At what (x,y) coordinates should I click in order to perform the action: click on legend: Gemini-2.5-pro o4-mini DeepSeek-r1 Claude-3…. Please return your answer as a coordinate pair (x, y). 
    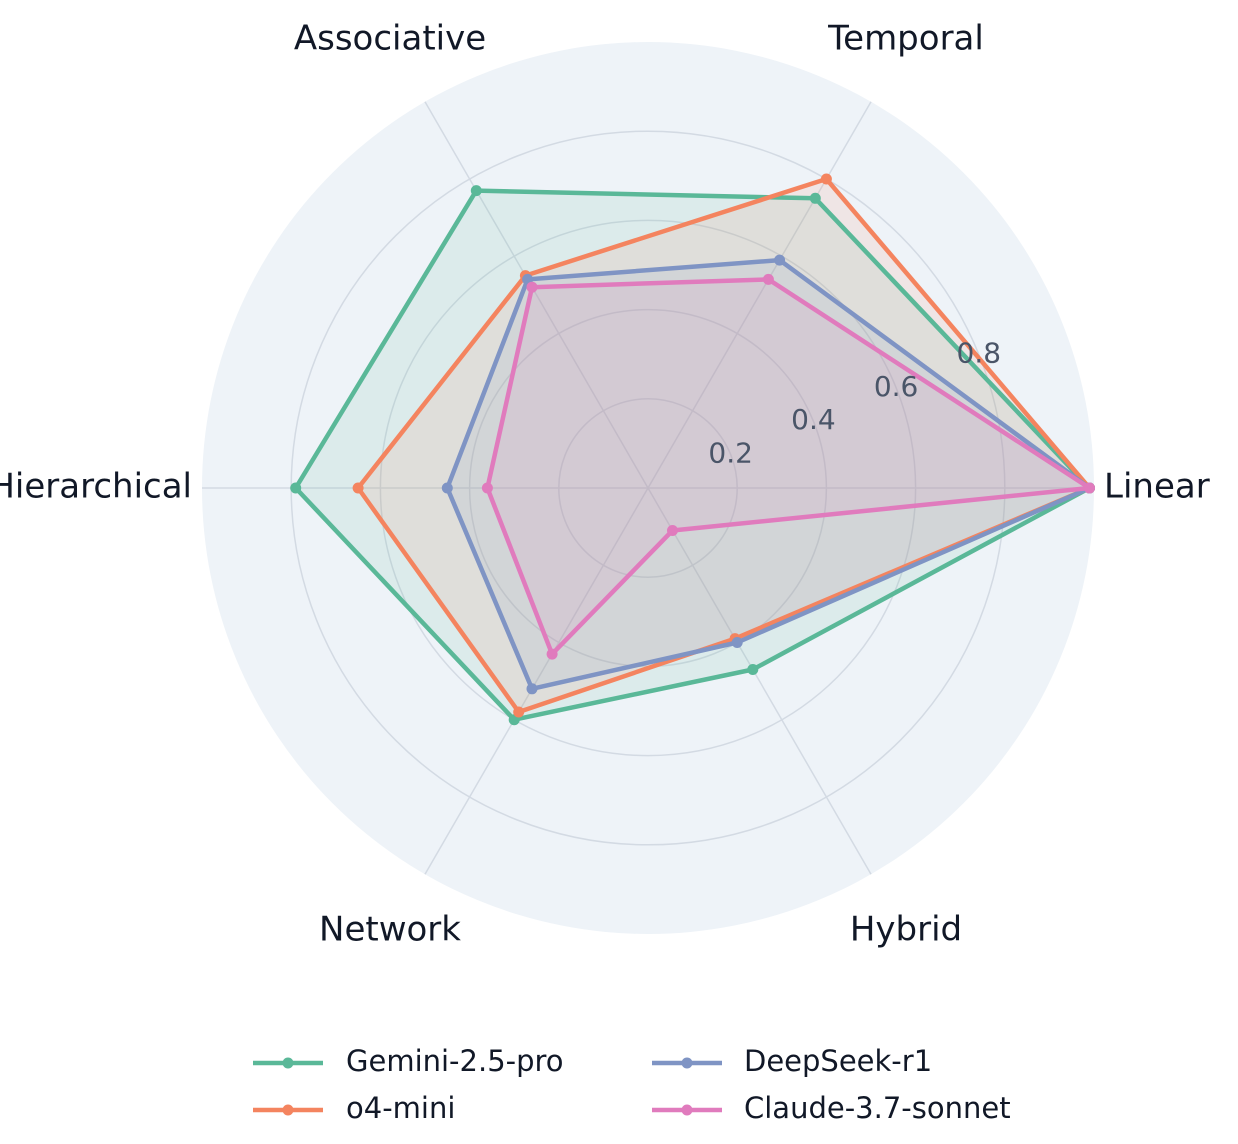
    Looking at the image, I should click on (632, 1084).